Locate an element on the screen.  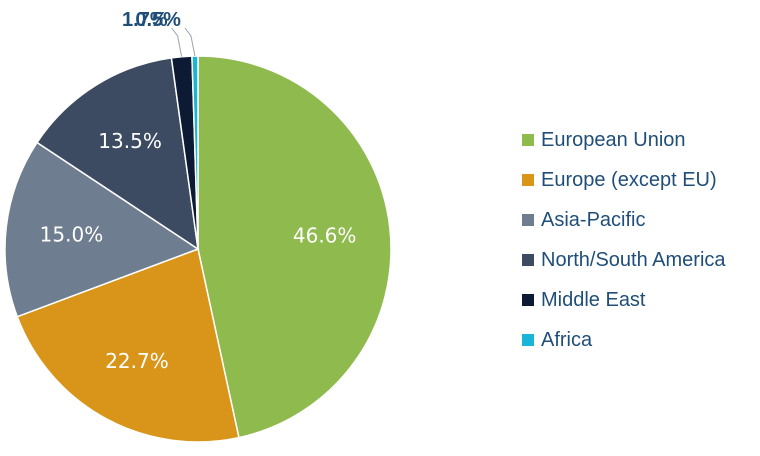
legend-item-north-south-america: North/South America is located at coordinates (624, 260).